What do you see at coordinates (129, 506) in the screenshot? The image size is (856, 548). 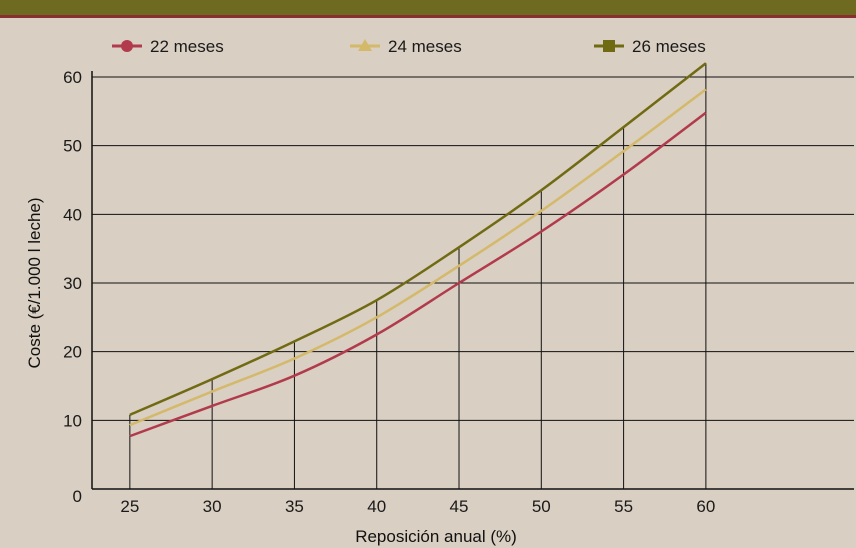 I see `x-tick-25: 25` at bounding box center [129, 506].